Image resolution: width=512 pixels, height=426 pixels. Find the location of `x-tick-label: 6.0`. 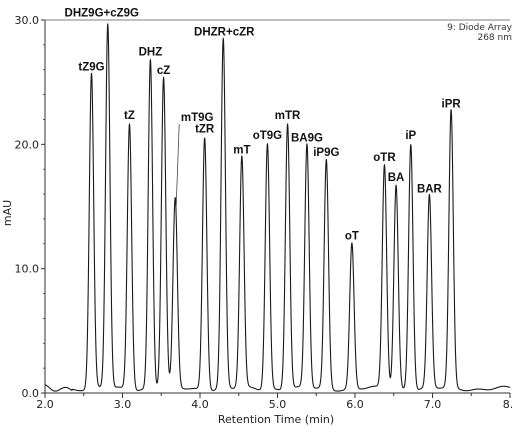

x-tick-label: 6.0 is located at coordinates (355, 404).